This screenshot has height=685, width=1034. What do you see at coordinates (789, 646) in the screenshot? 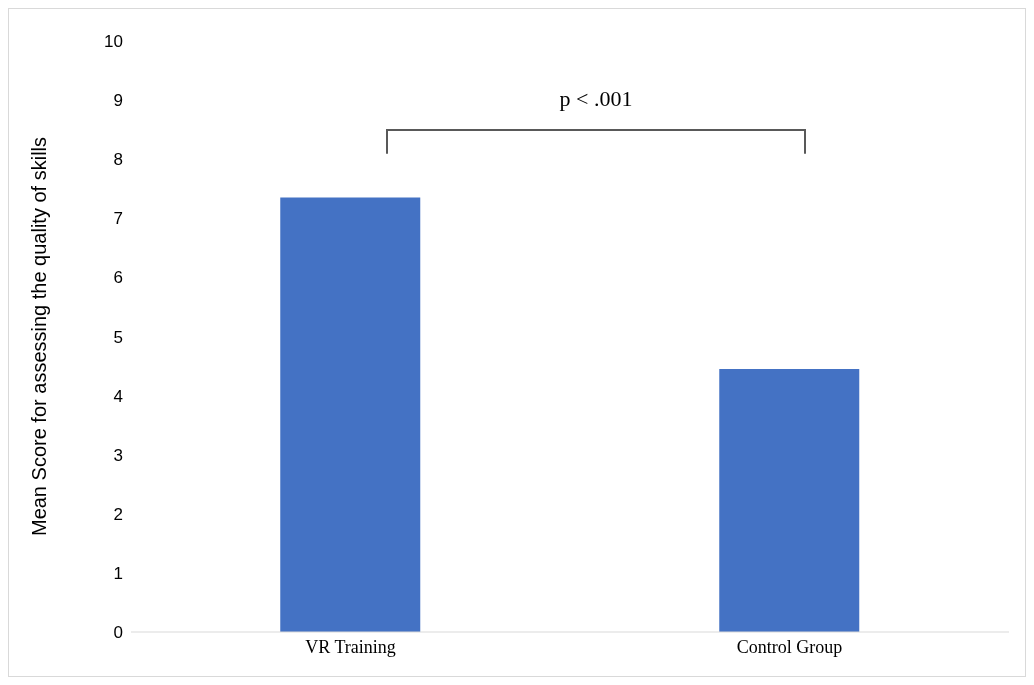
I see `x-tick-label: Control Group` at bounding box center [789, 646].